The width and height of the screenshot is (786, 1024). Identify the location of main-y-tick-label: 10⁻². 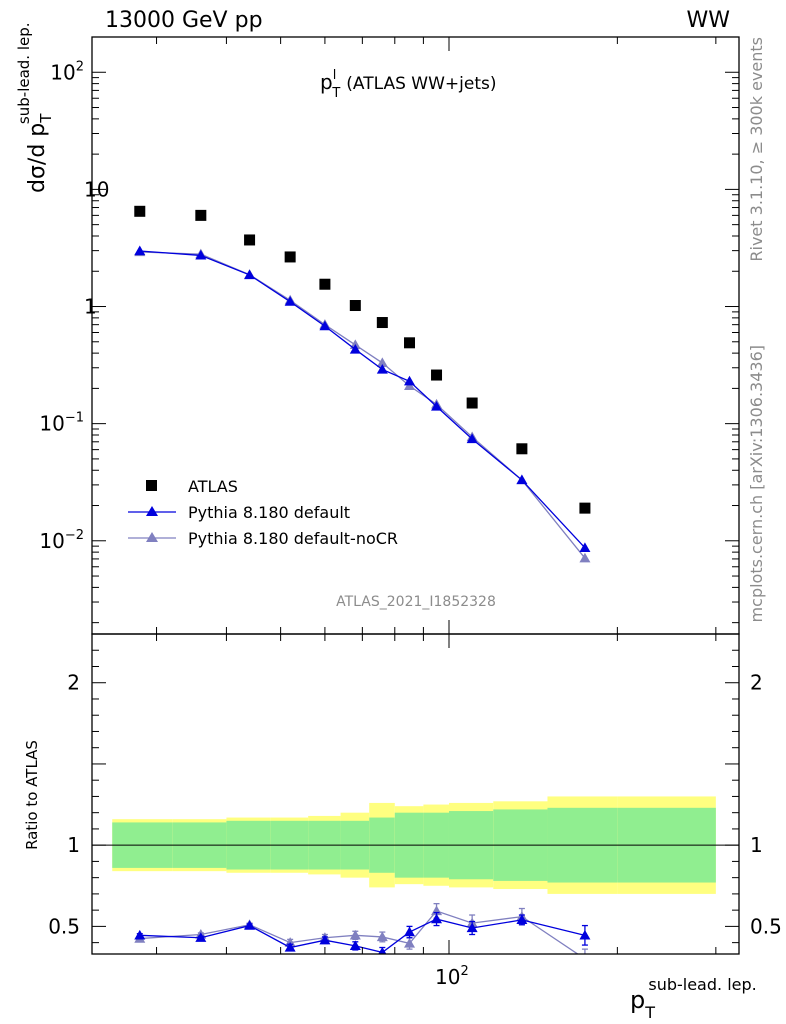
(61, 540).